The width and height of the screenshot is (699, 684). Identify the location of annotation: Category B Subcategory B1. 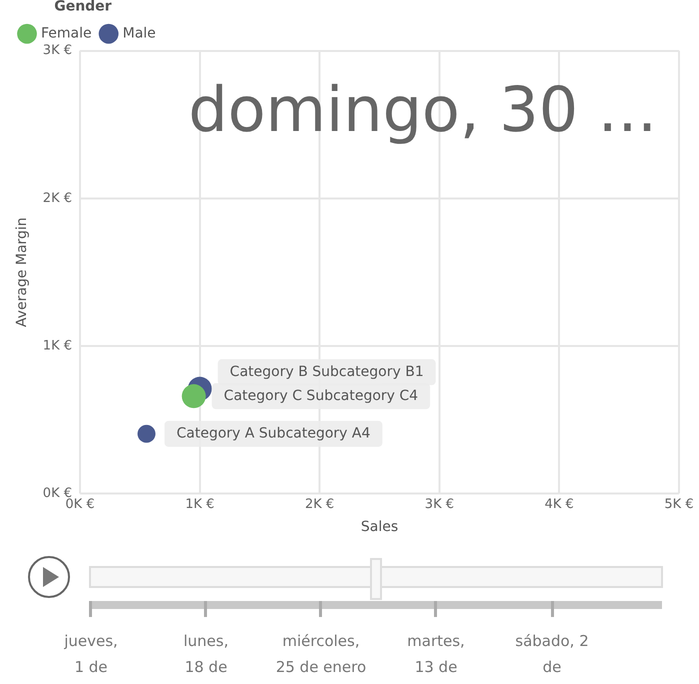
(327, 372).